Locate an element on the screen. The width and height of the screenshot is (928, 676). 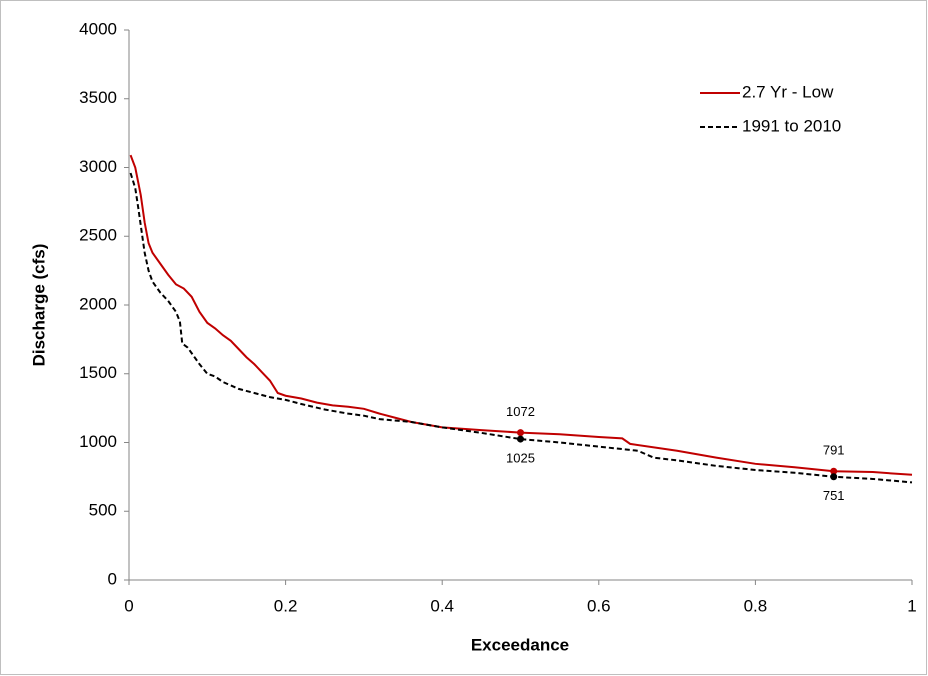
x-tick-label: 0.8 is located at coordinates (756, 605).